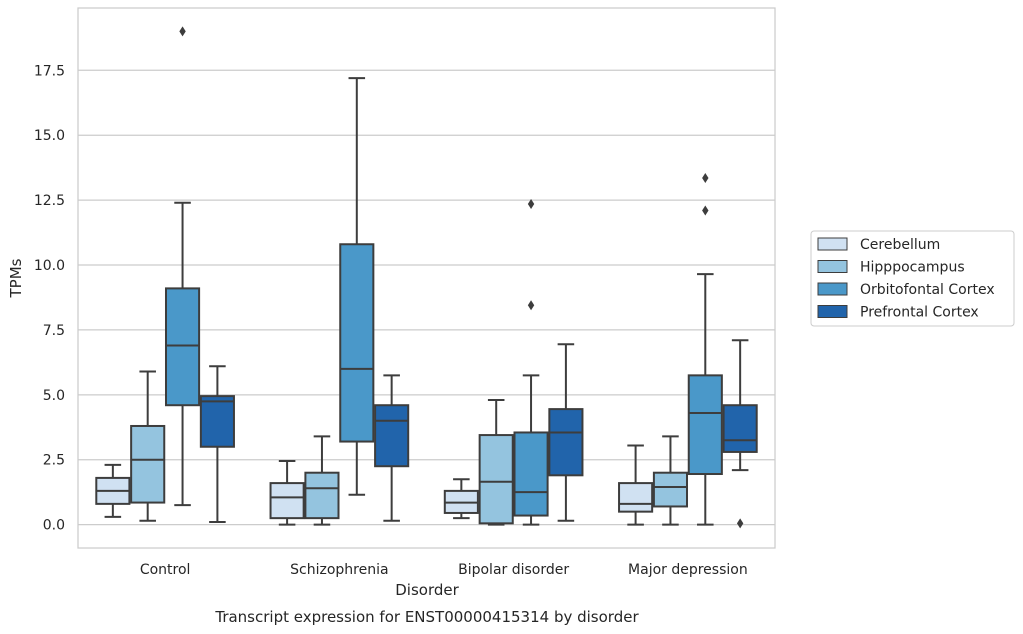 This screenshot has width=1023, height=634. I want to click on legend-label: Hipppocampus, so click(912, 268).